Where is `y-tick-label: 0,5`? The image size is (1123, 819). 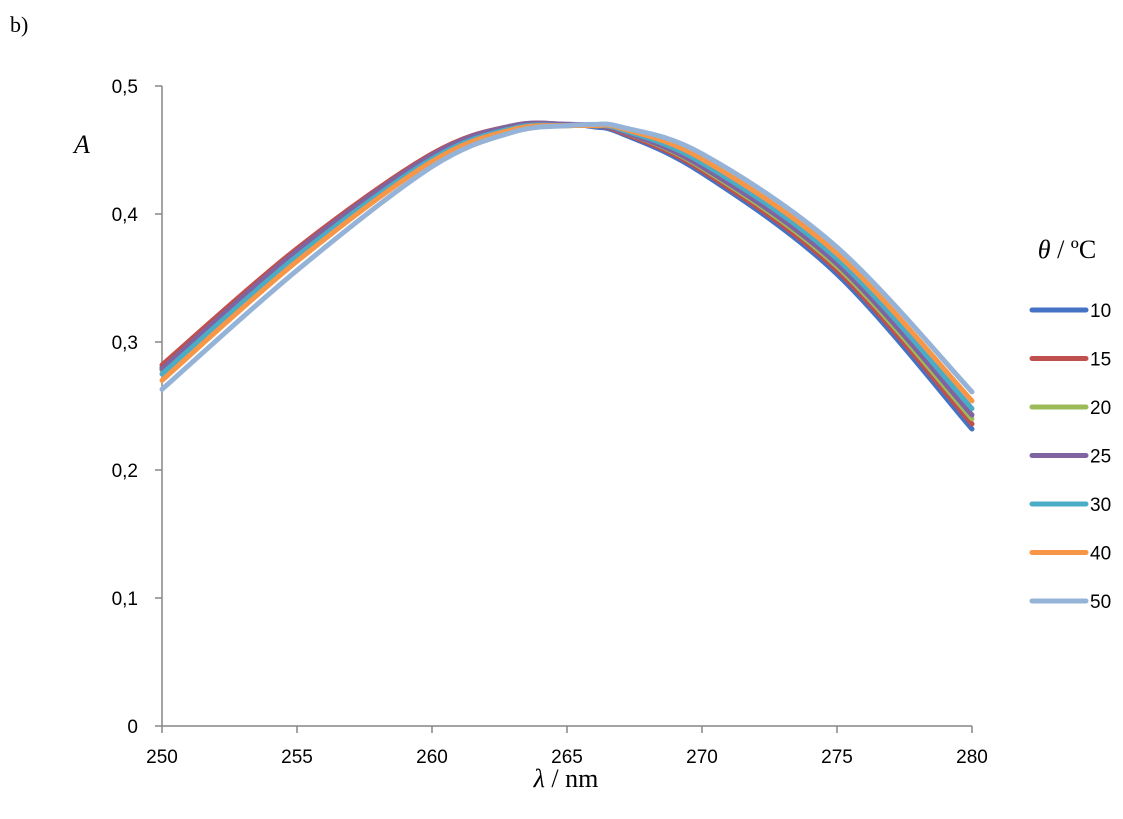 y-tick-label: 0,5 is located at coordinates (125, 87).